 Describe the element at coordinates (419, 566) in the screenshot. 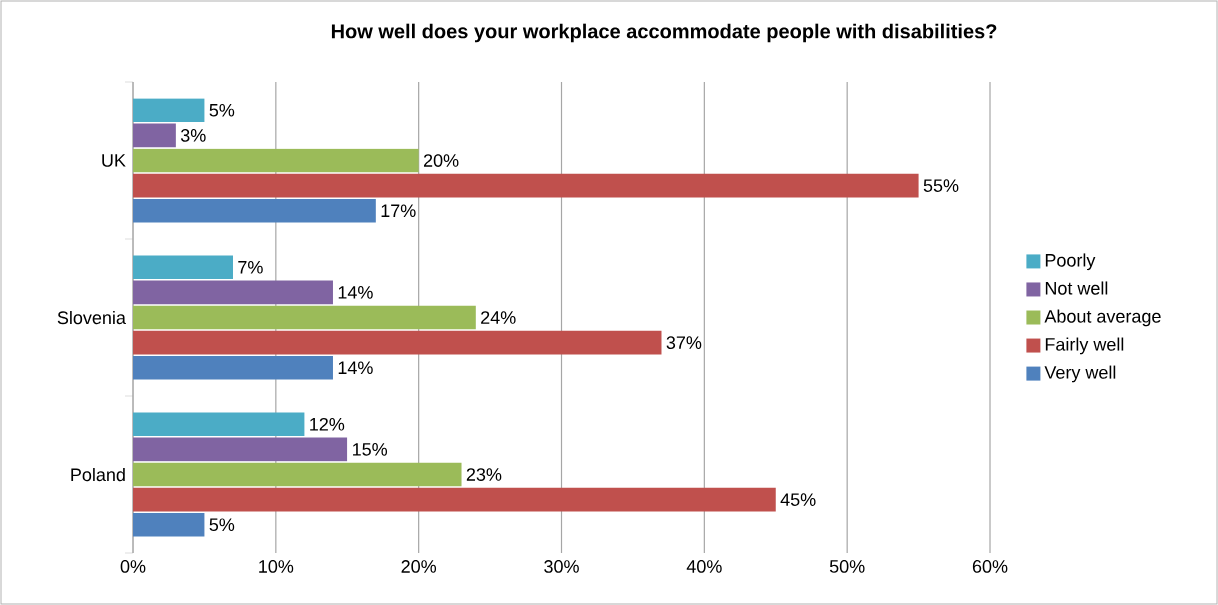

I see `x-tick-label: 20%` at that location.